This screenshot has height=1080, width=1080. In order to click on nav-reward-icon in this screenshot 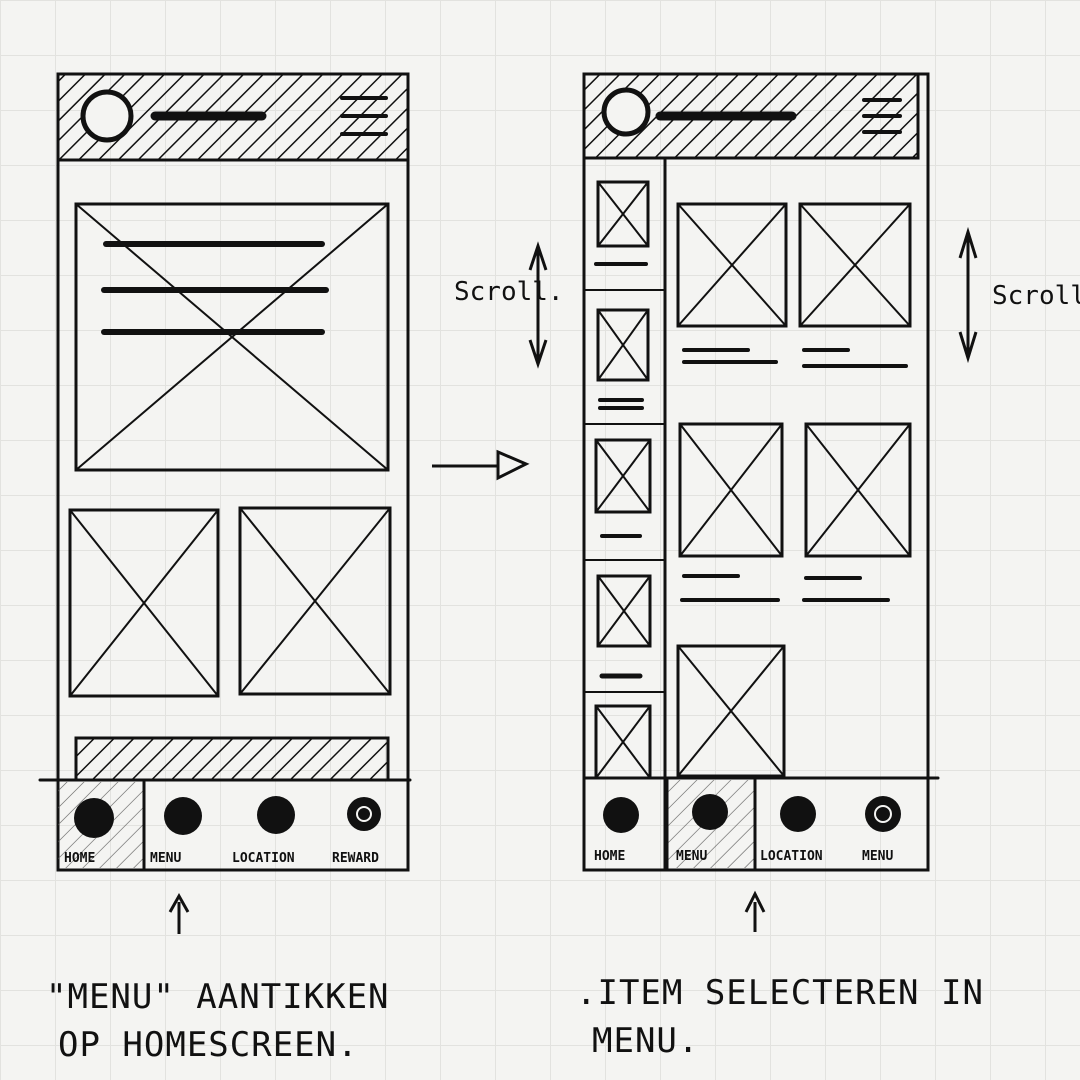, I will do `click(364, 814)`.